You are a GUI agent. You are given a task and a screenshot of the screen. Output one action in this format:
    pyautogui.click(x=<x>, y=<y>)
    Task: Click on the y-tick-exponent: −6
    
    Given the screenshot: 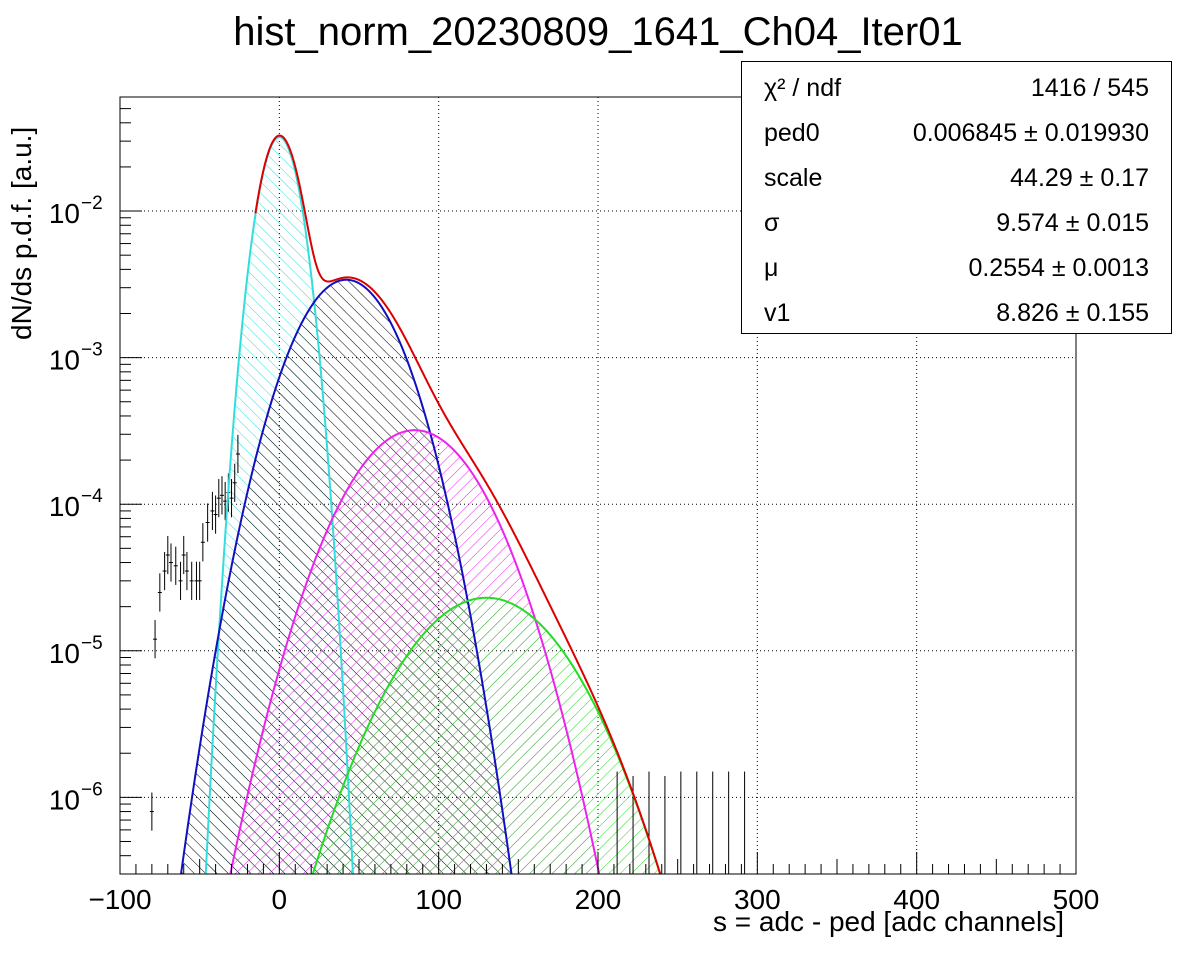 What is the action you would take?
    pyautogui.click(x=92, y=789)
    